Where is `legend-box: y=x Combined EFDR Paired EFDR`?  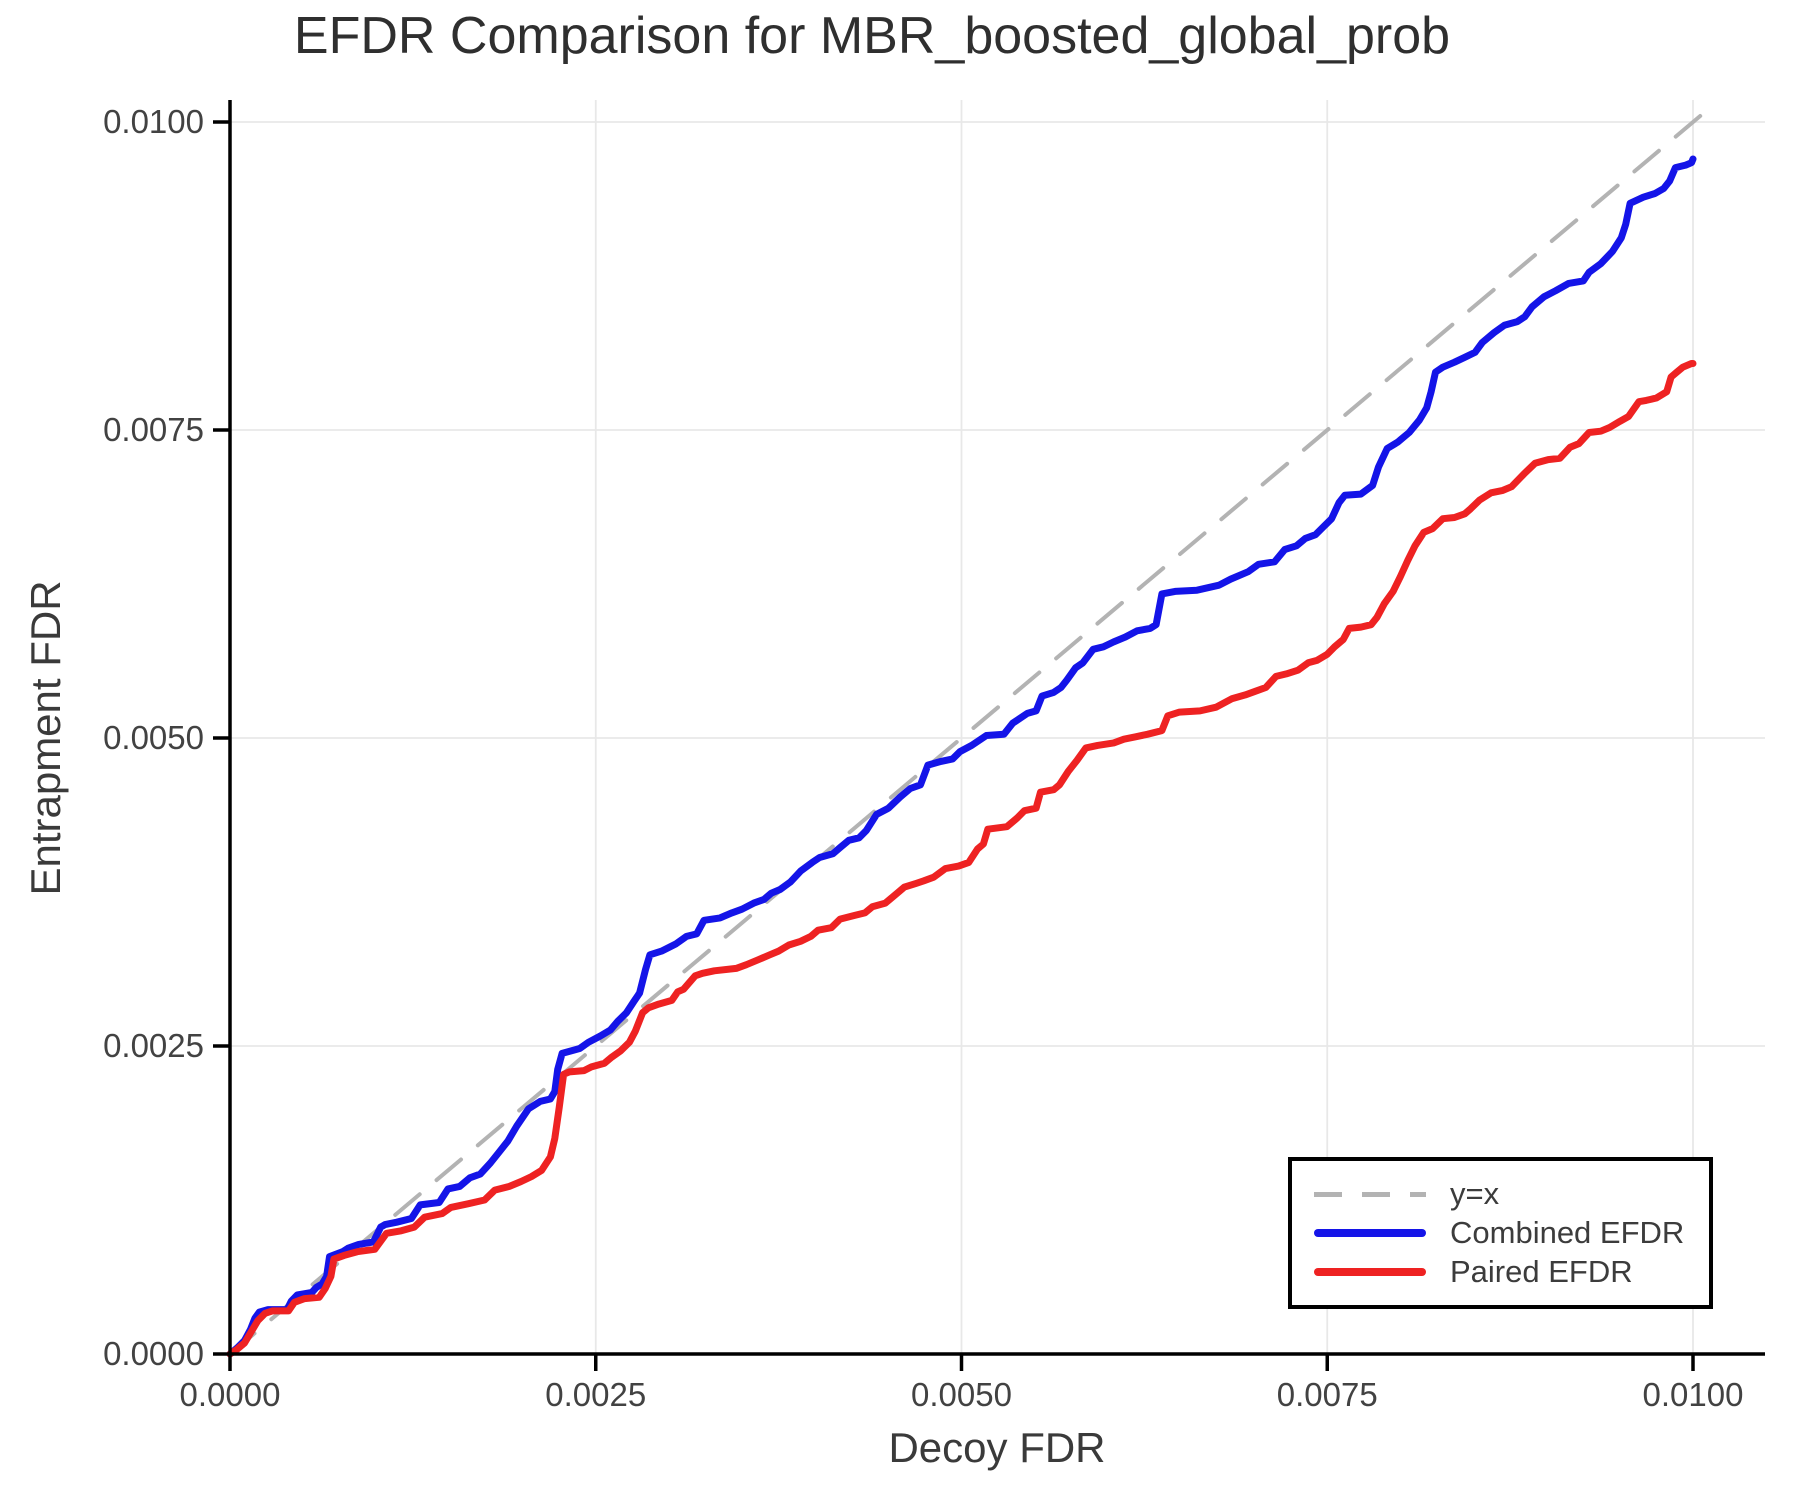
legend-box: y=x Combined EFDR Paired EFDR is located at coordinates (1500, 1233).